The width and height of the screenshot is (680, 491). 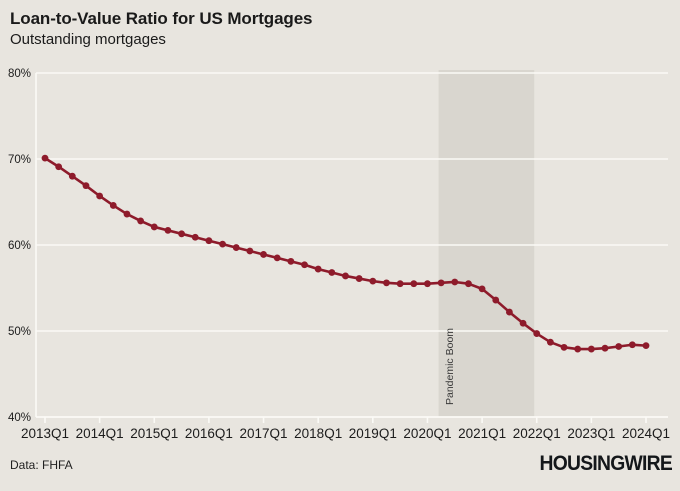 What do you see at coordinates (386, 283) in the screenshot?
I see `data-point-2019Q2` at bounding box center [386, 283].